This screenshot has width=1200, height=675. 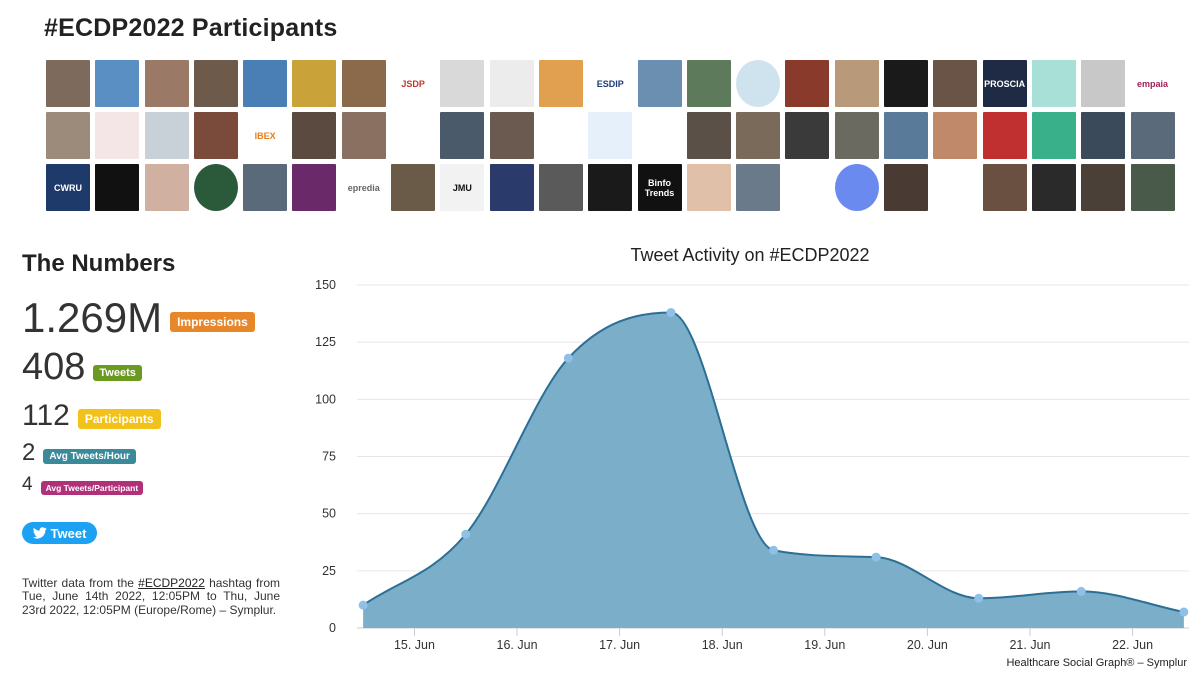 I want to click on tweet-button: Tweet, so click(x=59, y=533).